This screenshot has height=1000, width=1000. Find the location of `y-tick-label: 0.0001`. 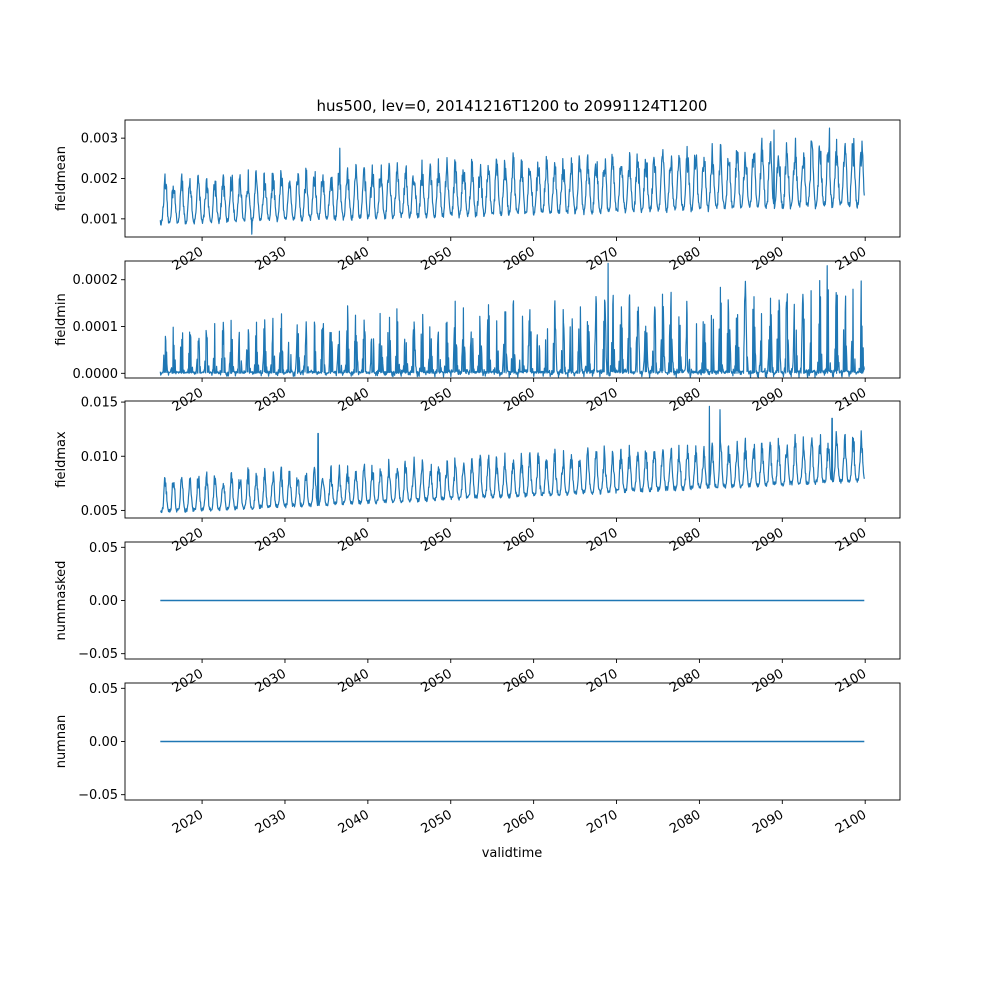

y-tick-label: 0.0001 is located at coordinates (96, 327).